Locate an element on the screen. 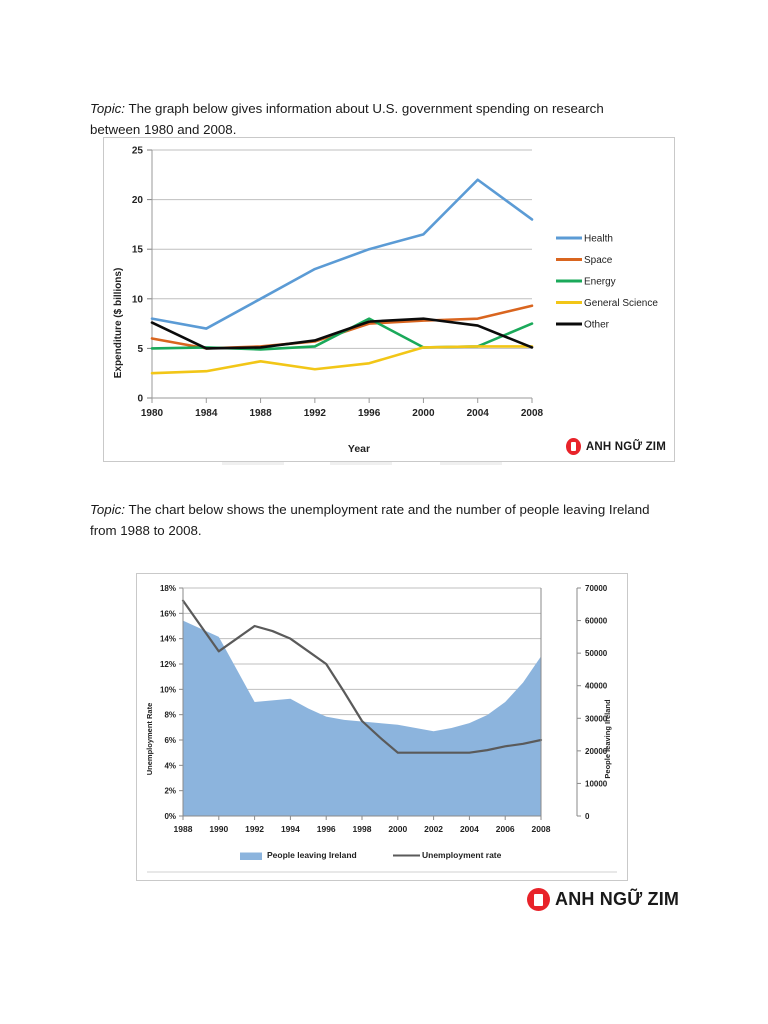 This screenshot has height=1024, width=768. y-tick-label: 15 is located at coordinates (138, 250).